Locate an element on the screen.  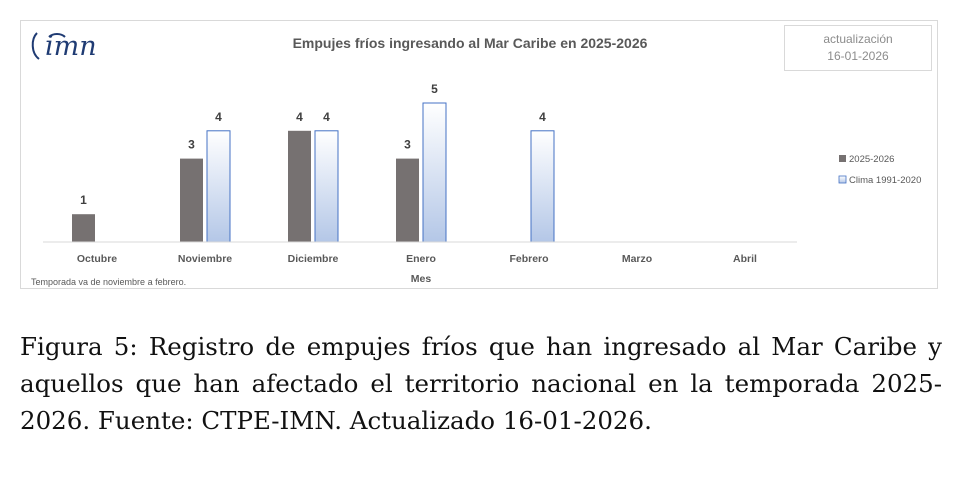
x-tick-label: Enero is located at coordinates (421, 259).